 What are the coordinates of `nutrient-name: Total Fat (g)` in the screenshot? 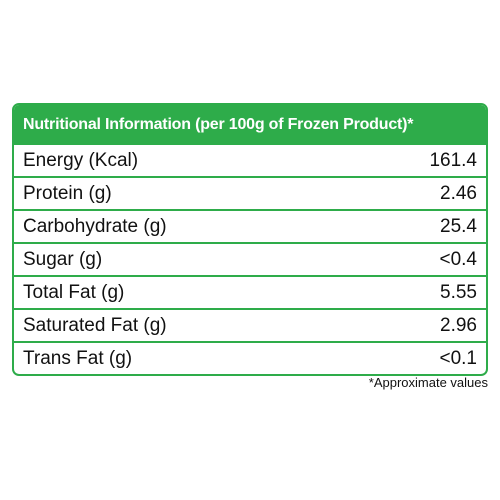 It's located at (74, 292).